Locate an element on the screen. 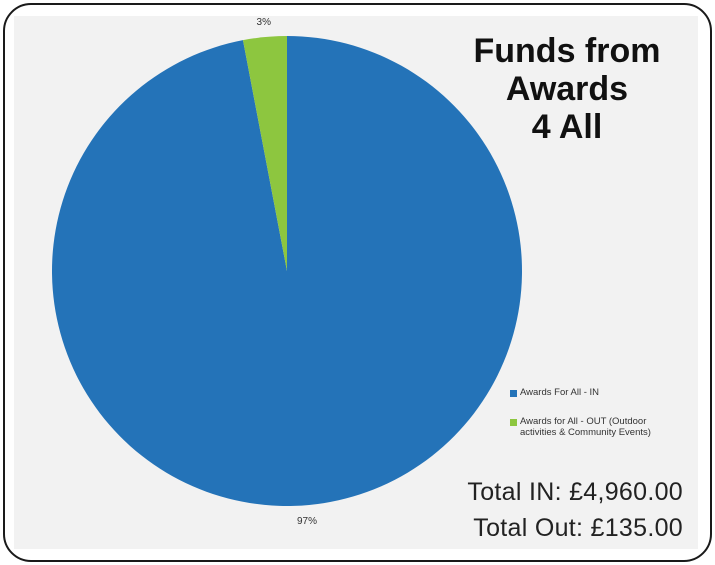 Image resolution: width=715 pixels, height=565 pixels. total-in-text: Total IN: £4,960.00 is located at coordinates (575, 492).